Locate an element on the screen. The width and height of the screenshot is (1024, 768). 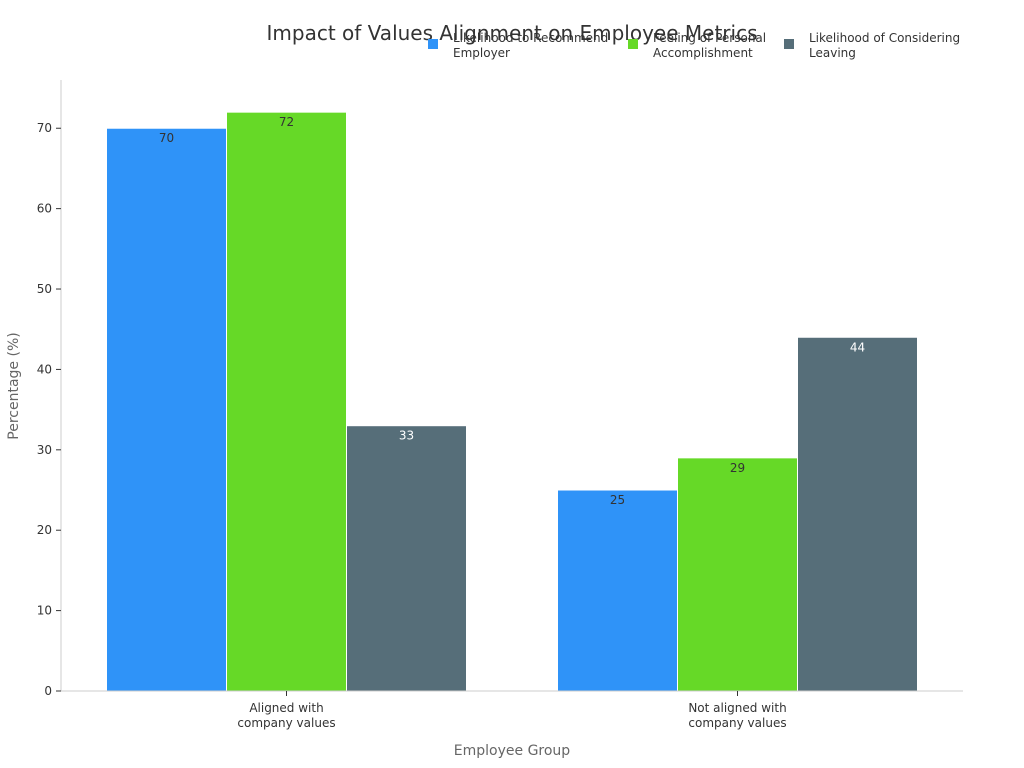
legend-label: Likelihood to Recommend Employer is located at coordinates (530, 45).